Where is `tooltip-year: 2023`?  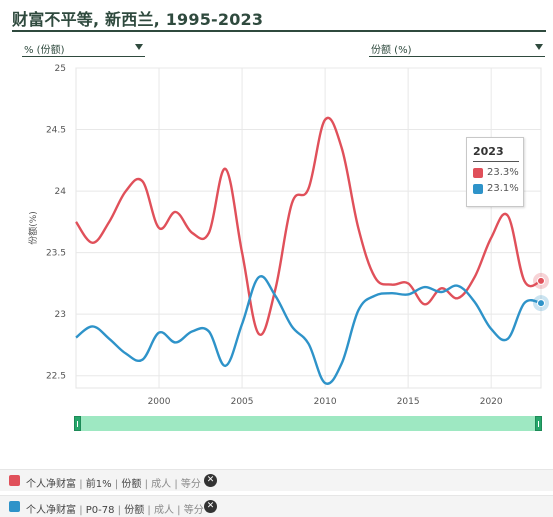
tooltip-year: 2023 is located at coordinates (488, 151).